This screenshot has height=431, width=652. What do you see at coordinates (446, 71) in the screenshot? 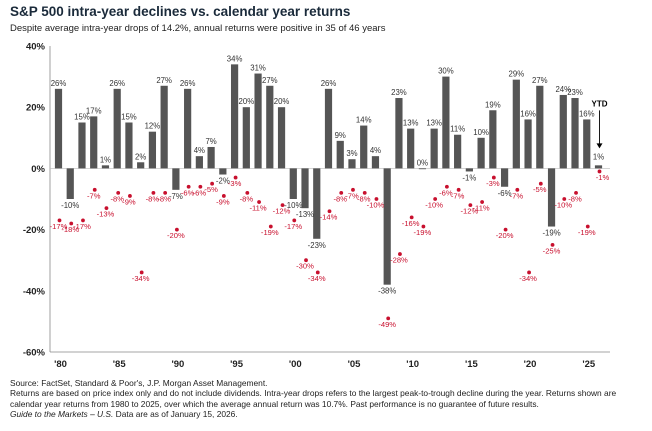
I see `return-label: 30%` at bounding box center [446, 71].